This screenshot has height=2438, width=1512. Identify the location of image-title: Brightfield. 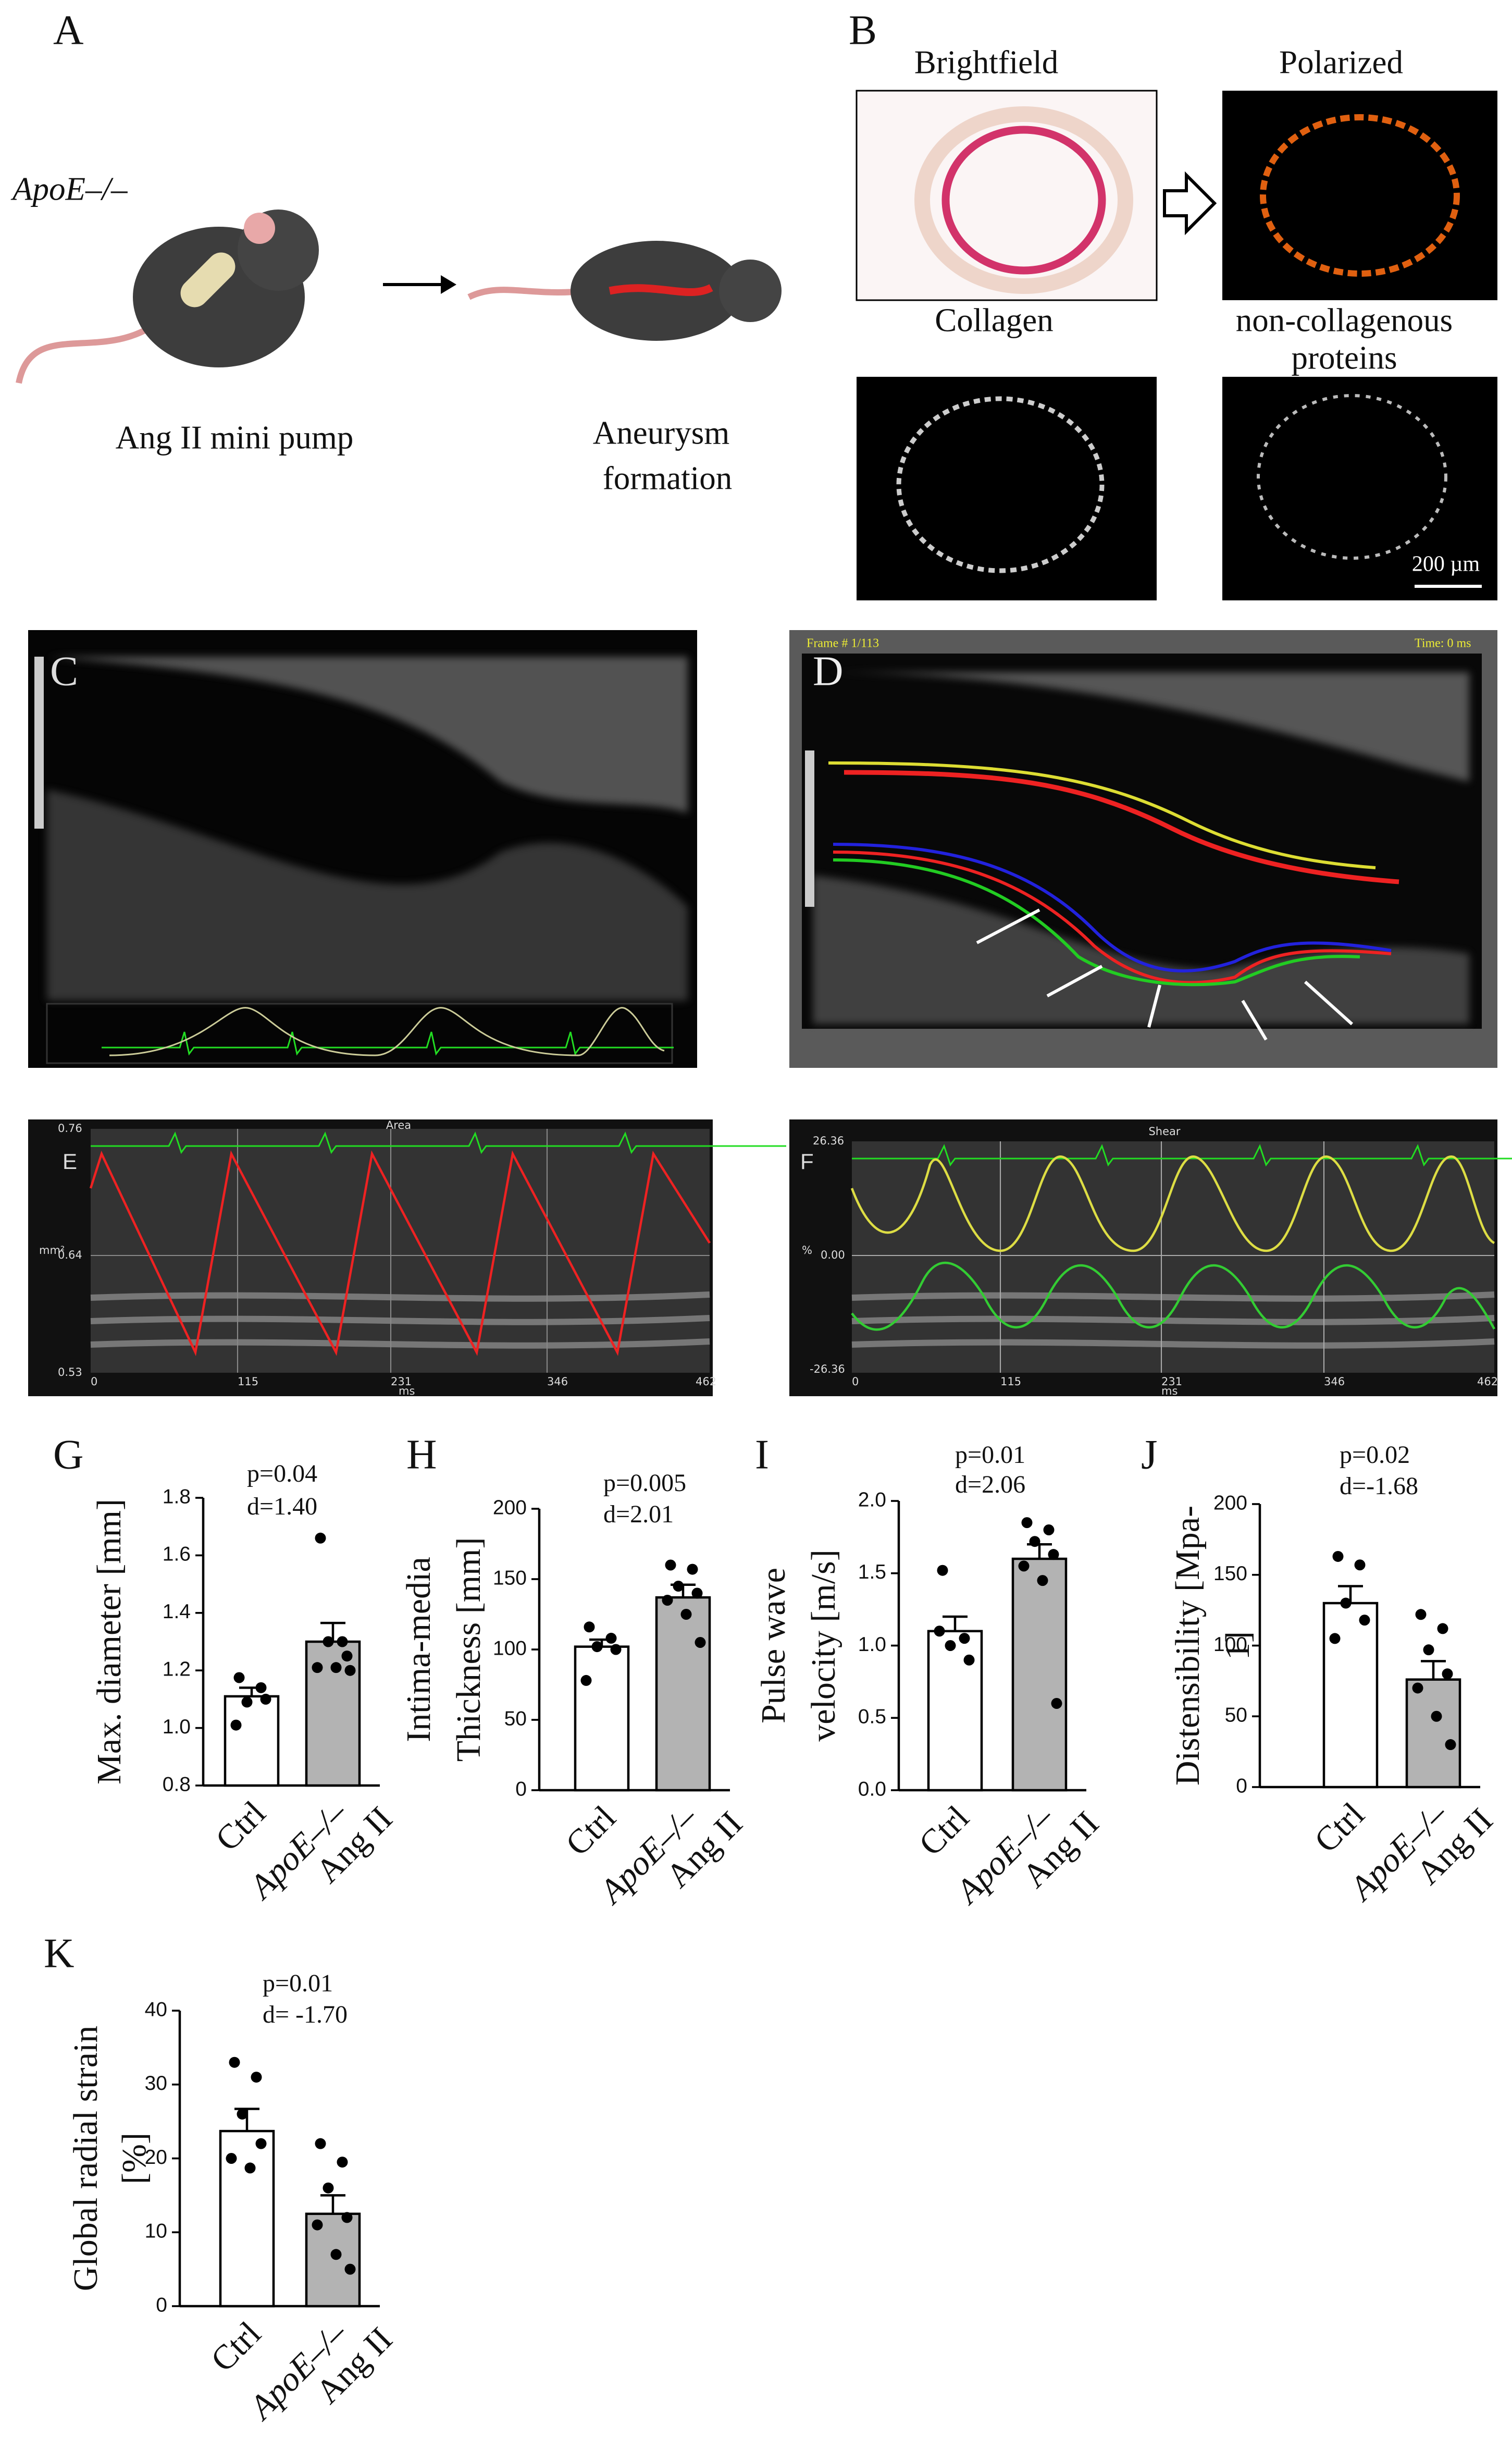
(986, 62).